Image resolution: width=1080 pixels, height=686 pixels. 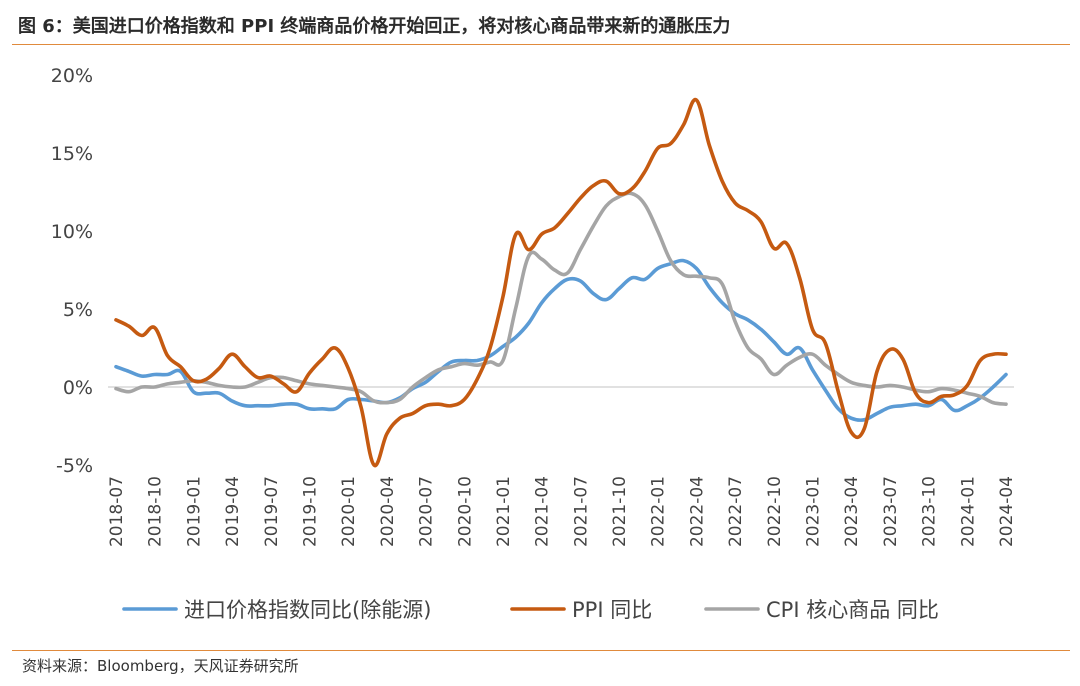 I want to click on x-tick-label: 2022-01, so click(x=659, y=511).